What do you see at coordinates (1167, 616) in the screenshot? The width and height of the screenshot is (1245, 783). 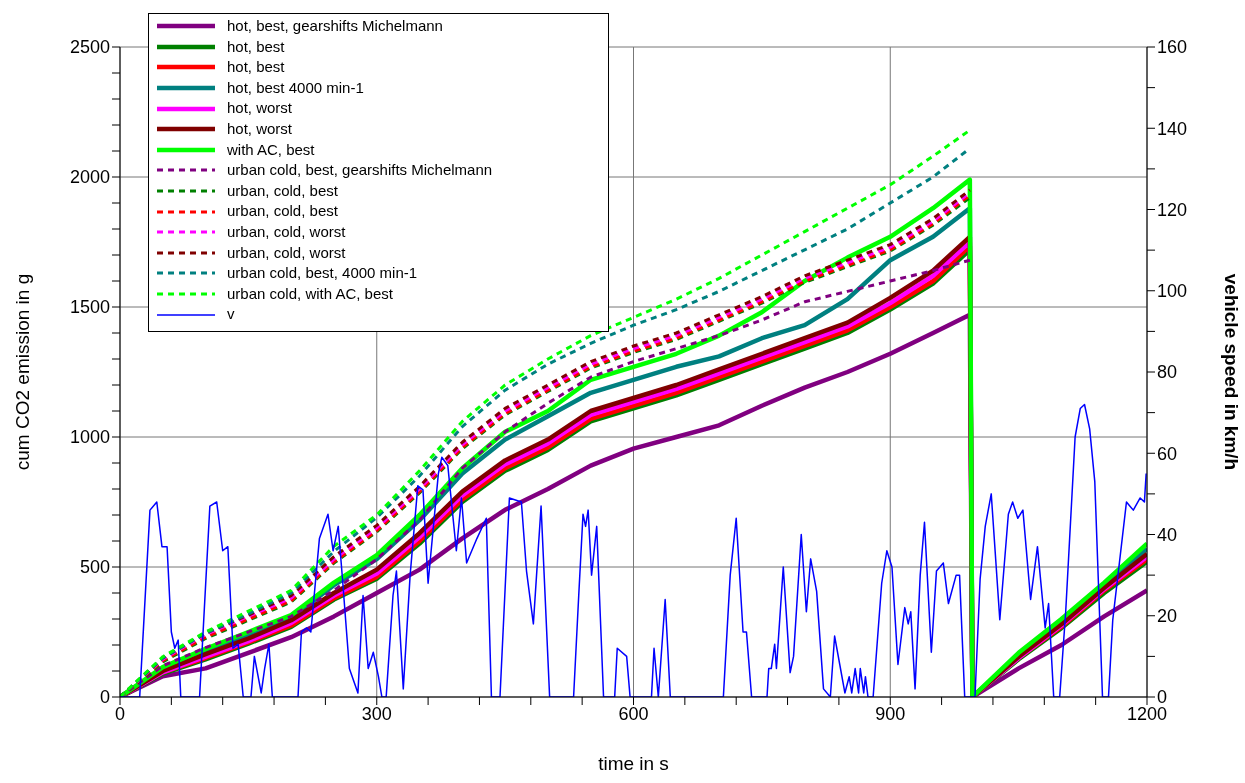 I see `y2-tick-label: 20` at bounding box center [1167, 616].